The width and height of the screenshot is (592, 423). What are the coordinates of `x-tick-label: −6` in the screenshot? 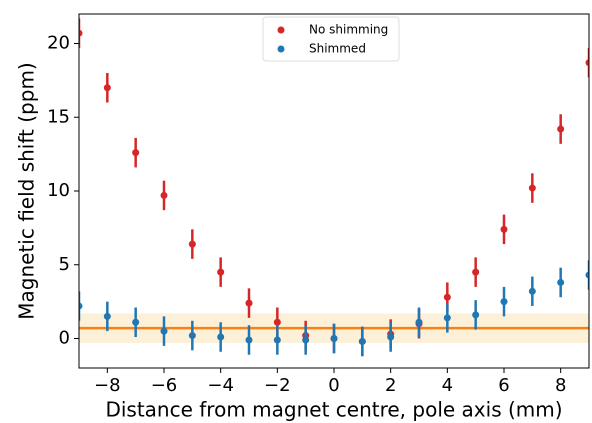 It's located at (164, 385).